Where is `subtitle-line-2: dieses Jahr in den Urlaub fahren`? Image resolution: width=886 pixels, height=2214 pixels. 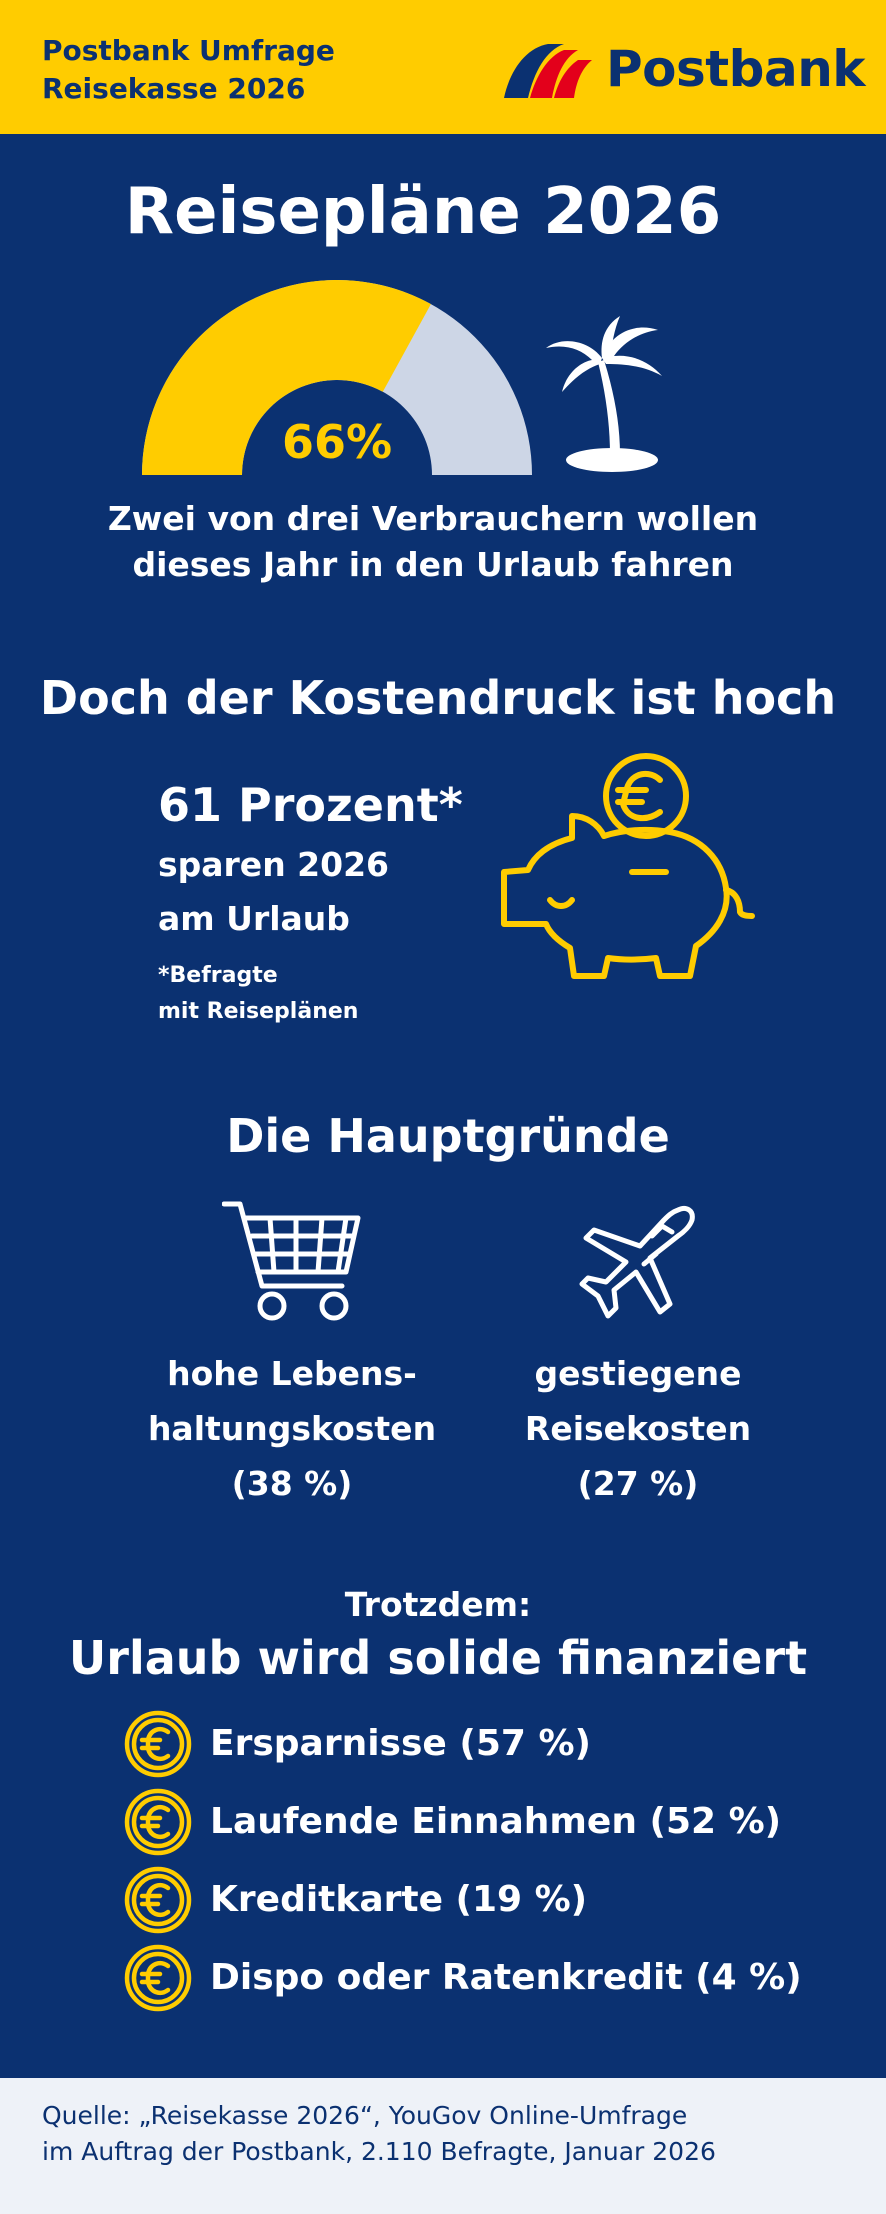
subtitle-line-2: dieses Jahr in den Urlaub fahren is located at coordinates (433, 564).